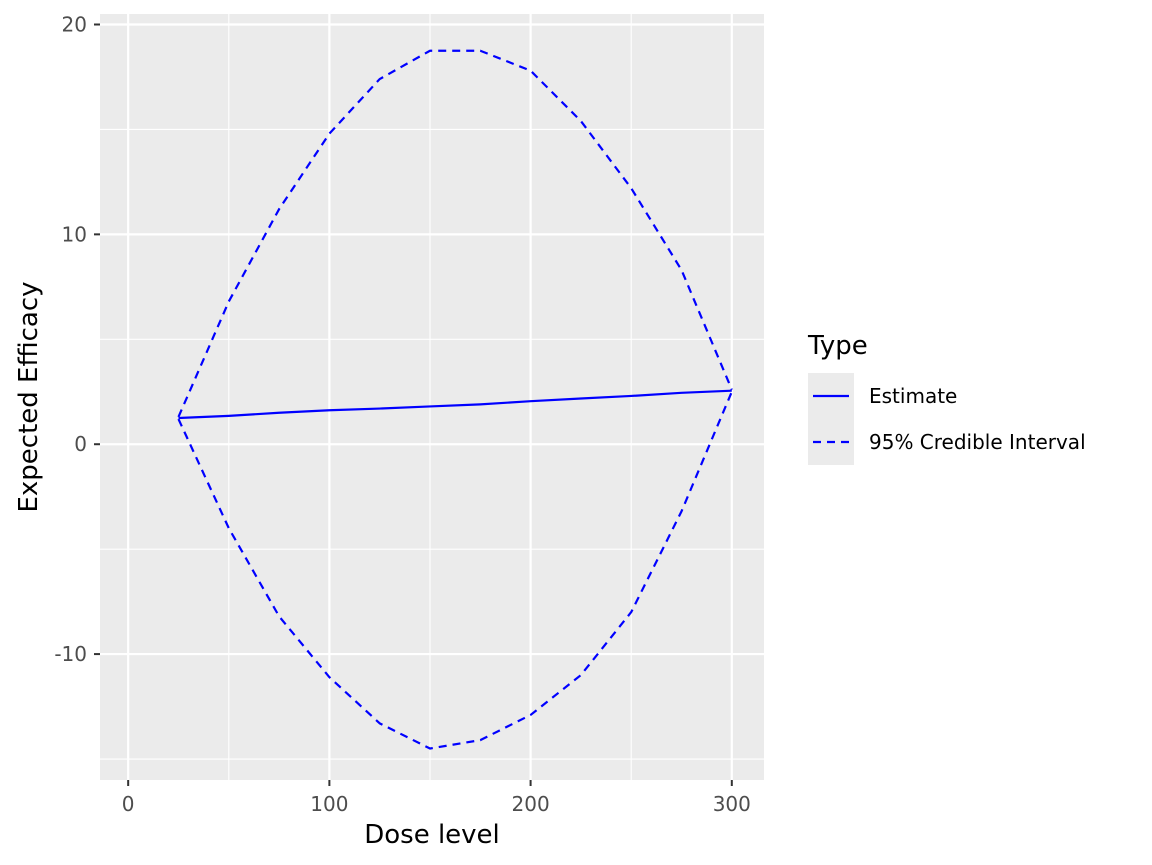 Image resolution: width=1152 pixels, height=865 pixels. Describe the element at coordinates (977, 442) in the screenshot. I see `legend-label-credible-interval: 95% Credible Interval` at that location.